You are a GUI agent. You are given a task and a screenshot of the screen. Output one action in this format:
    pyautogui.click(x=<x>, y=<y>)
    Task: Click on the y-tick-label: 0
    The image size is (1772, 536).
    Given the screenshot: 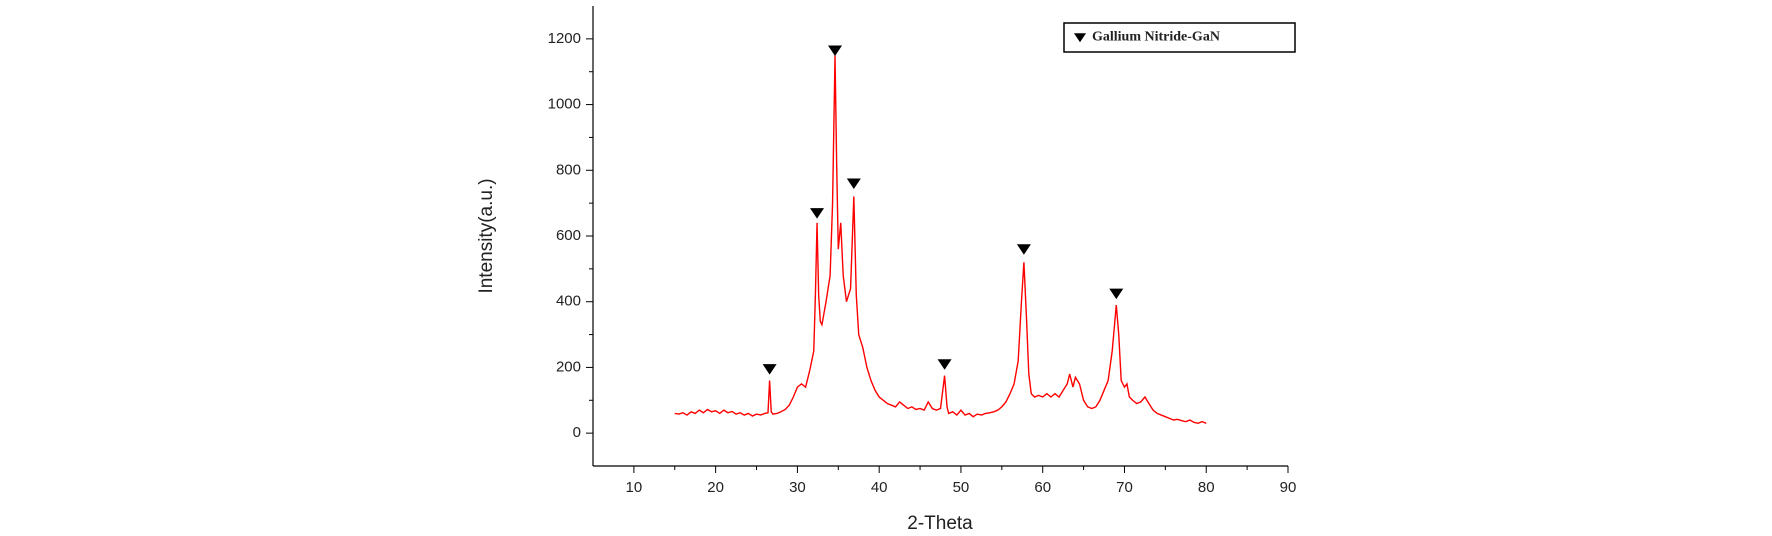 What is the action you would take?
    pyautogui.click(x=577, y=432)
    